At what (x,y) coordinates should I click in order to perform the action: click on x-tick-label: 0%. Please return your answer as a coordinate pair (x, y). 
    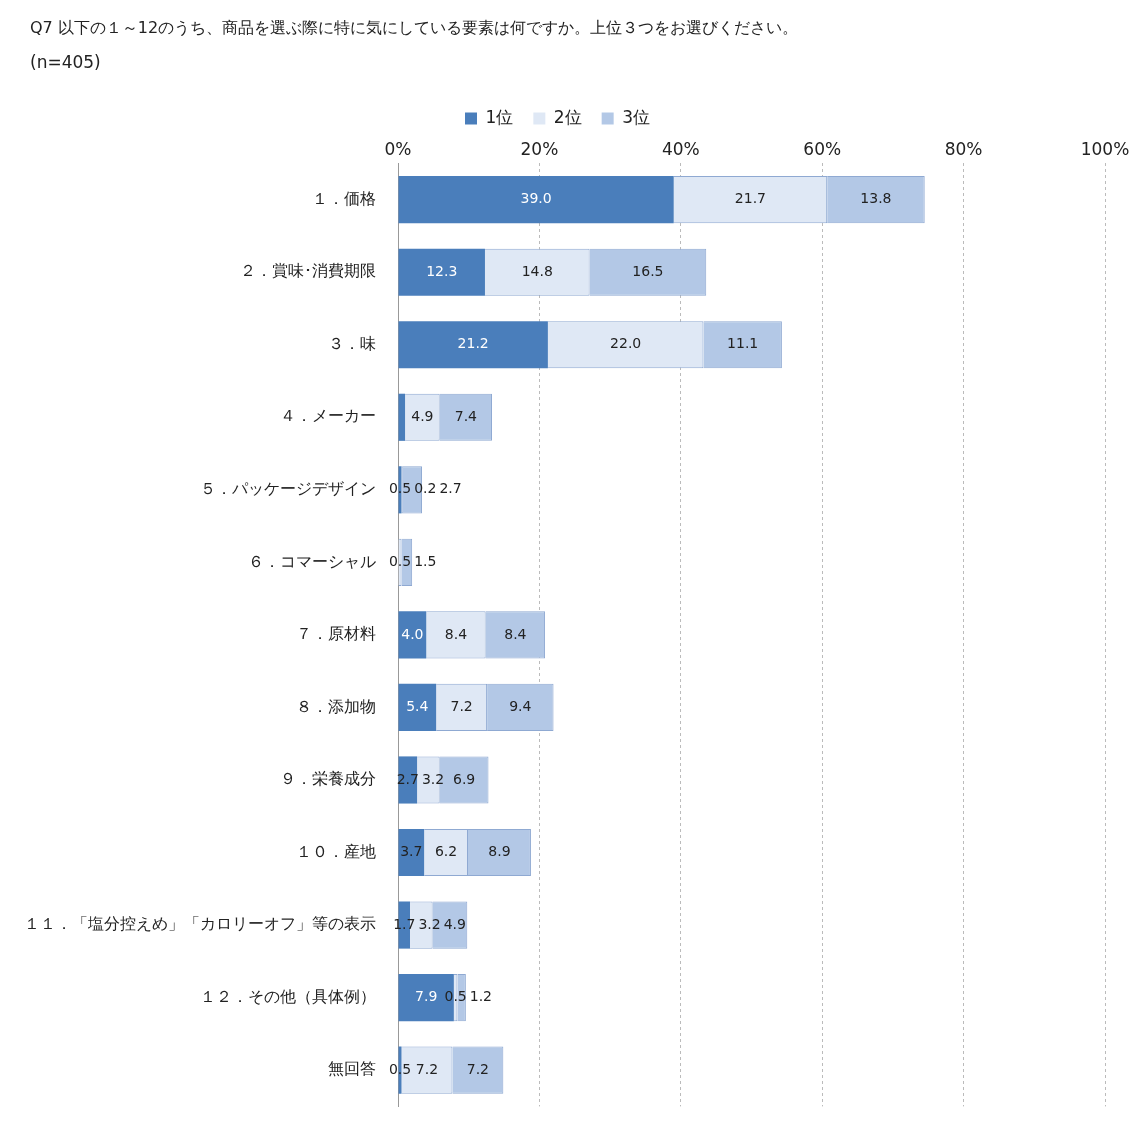
    Looking at the image, I should click on (398, 148).